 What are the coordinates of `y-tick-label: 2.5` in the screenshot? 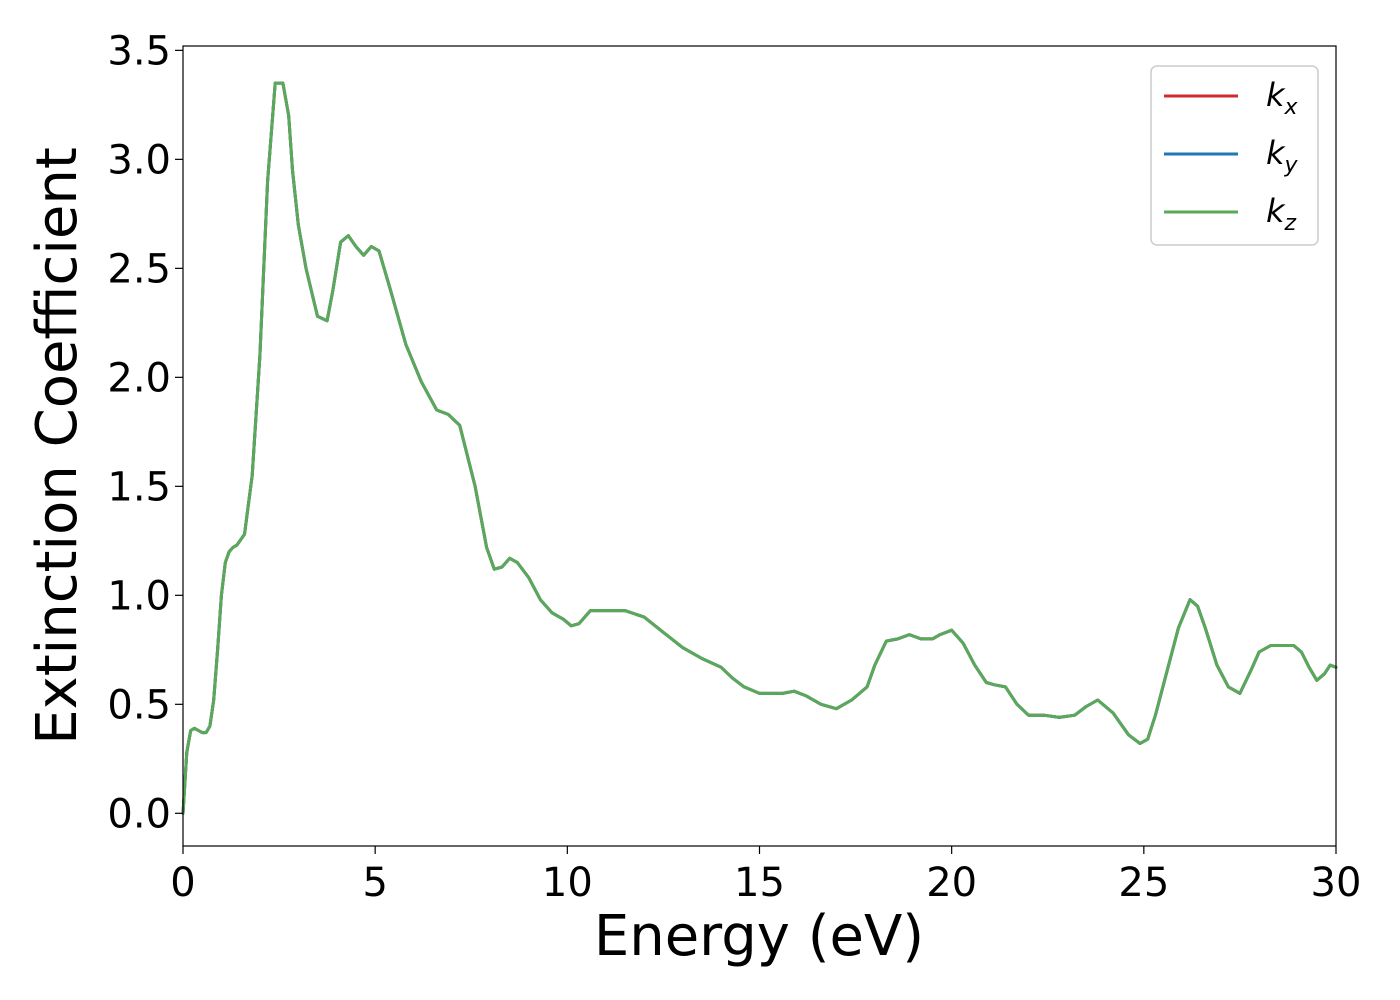 It's located at (139, 269).